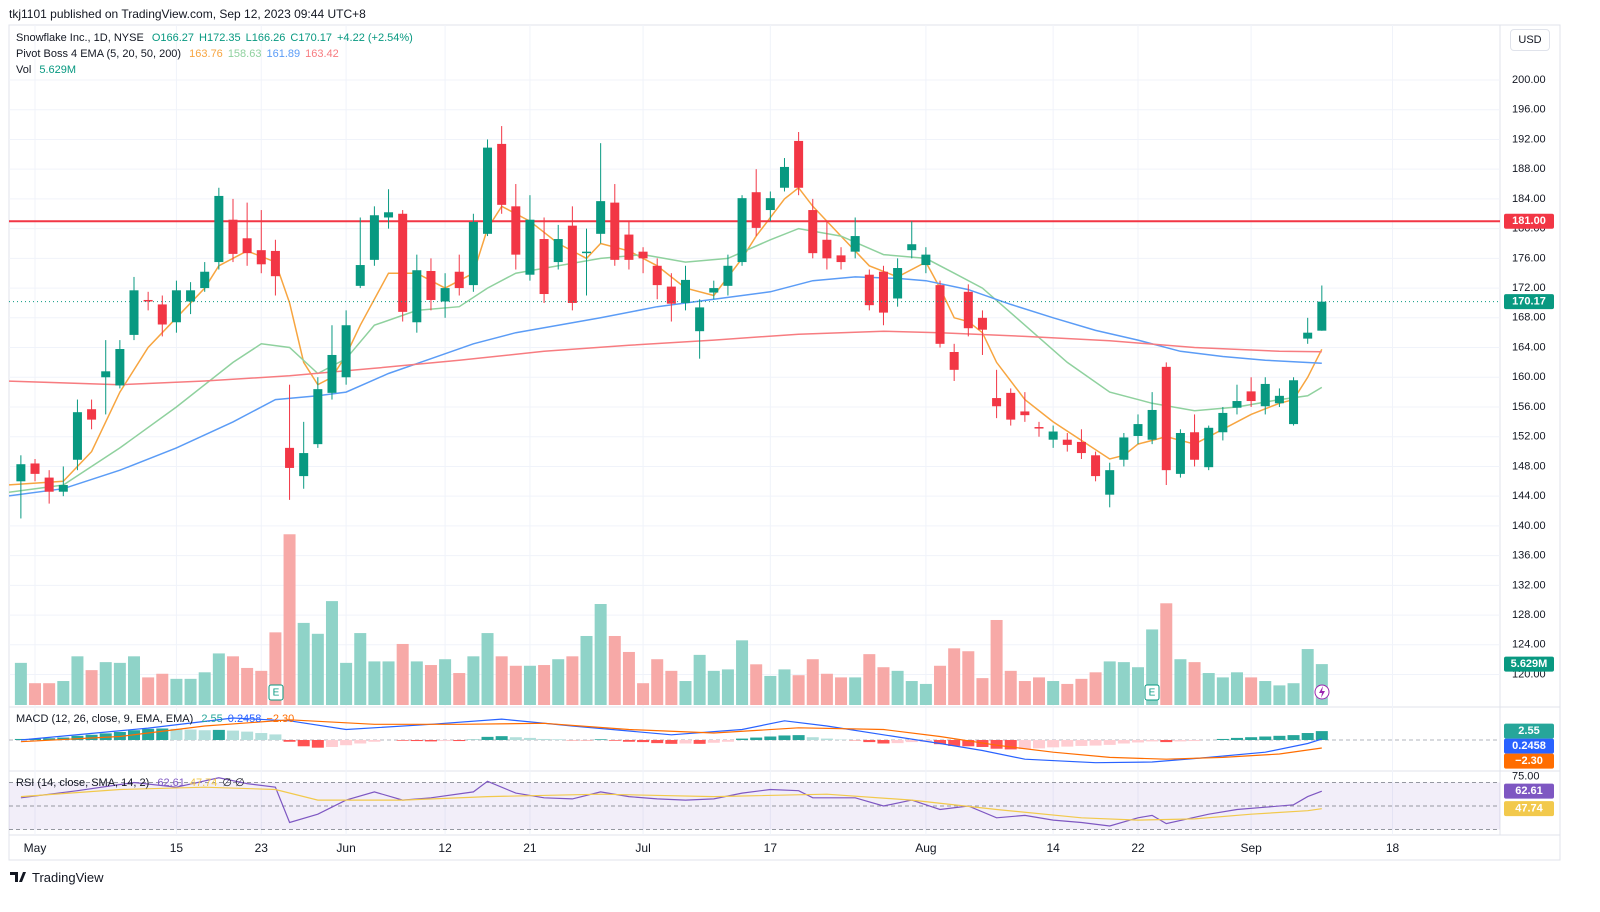 The height and width of the screenshot is (912, 1600). Describe the element at coordinates (1322, 692) in the screenshot. I see `event-marker` at that location.